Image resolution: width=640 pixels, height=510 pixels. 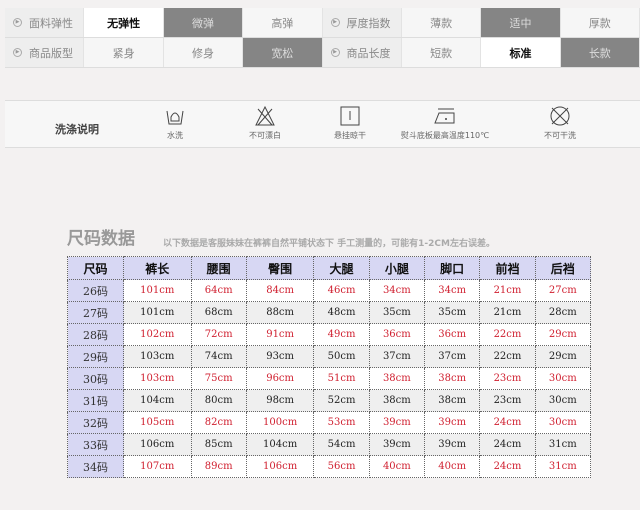 What do you see at coordinates (218, 466) in the screenshot?
I see `measurement-cell: 89cm` at bounding box center [218, 466].